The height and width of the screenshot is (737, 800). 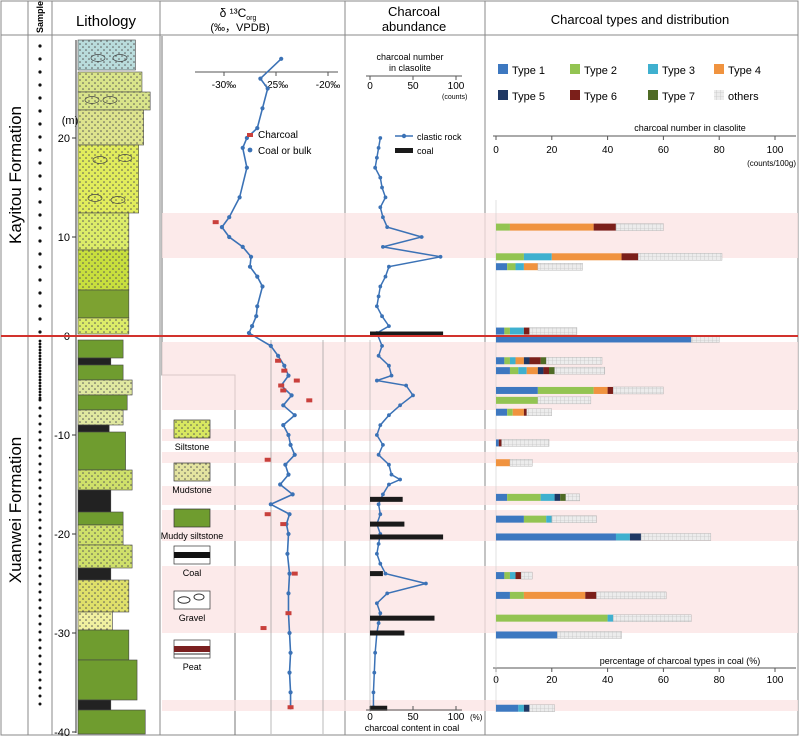 What do you see at coordinates (690, 128) in the screenshot?
I see `types-top-title: charcoal number in clasolite` at bounding box center [690, 128].